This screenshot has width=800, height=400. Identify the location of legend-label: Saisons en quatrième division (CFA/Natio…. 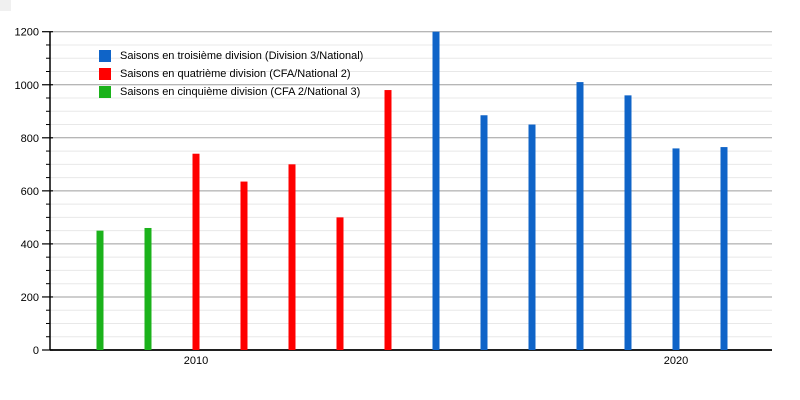
(235, 74).